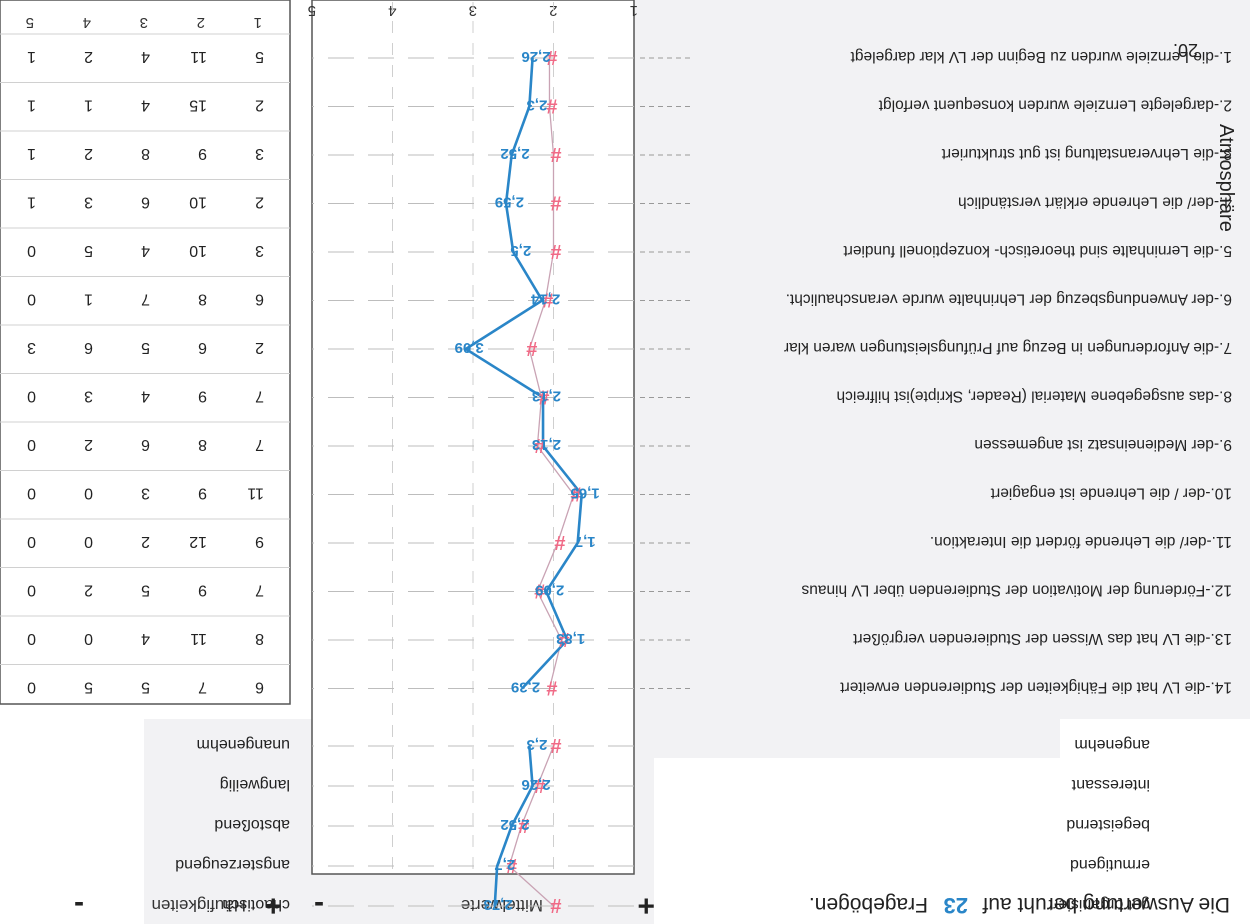 The image size is (1250, 924). I want to click on item-label: 9.-der Medieneinsatz ist angemessen, so click(1103, 444).